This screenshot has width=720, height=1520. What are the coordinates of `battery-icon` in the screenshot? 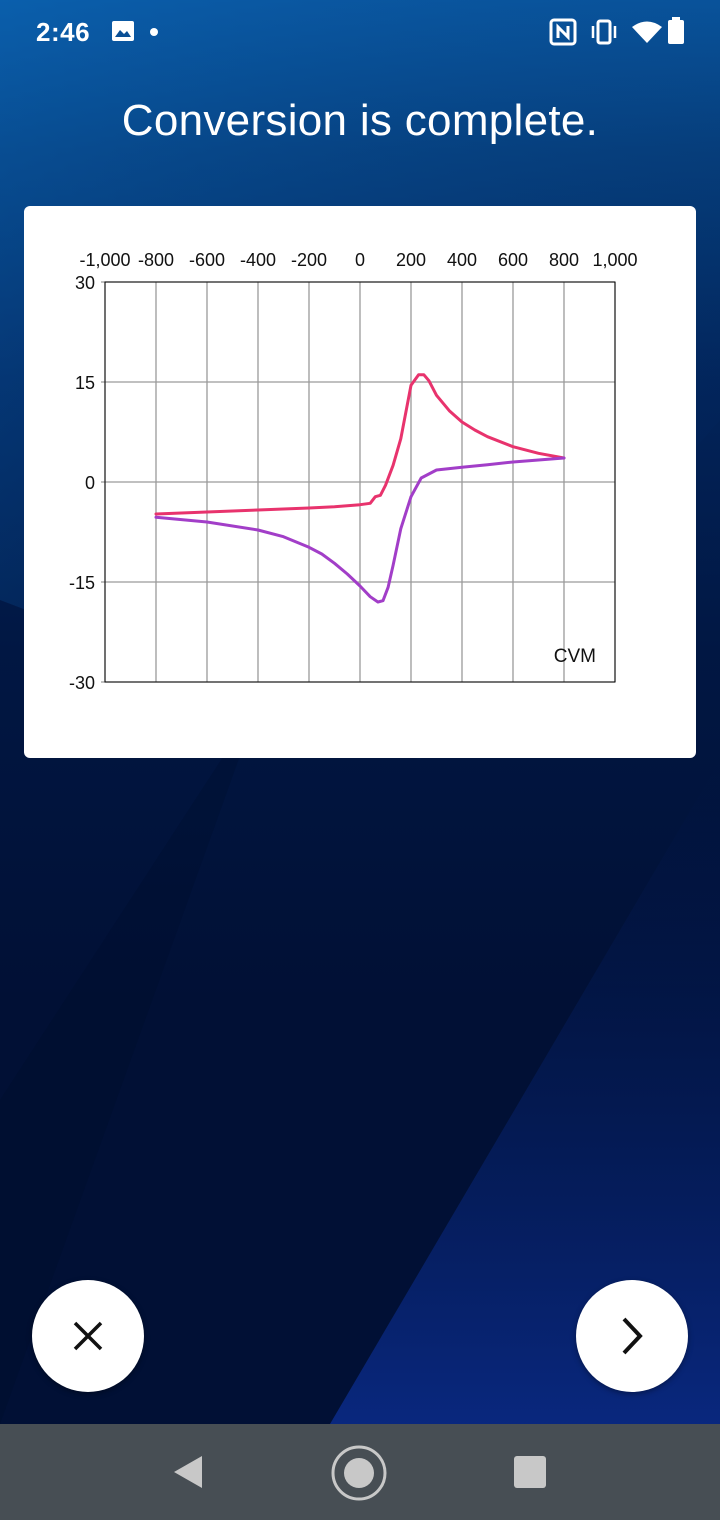 It's located at (676, 30).